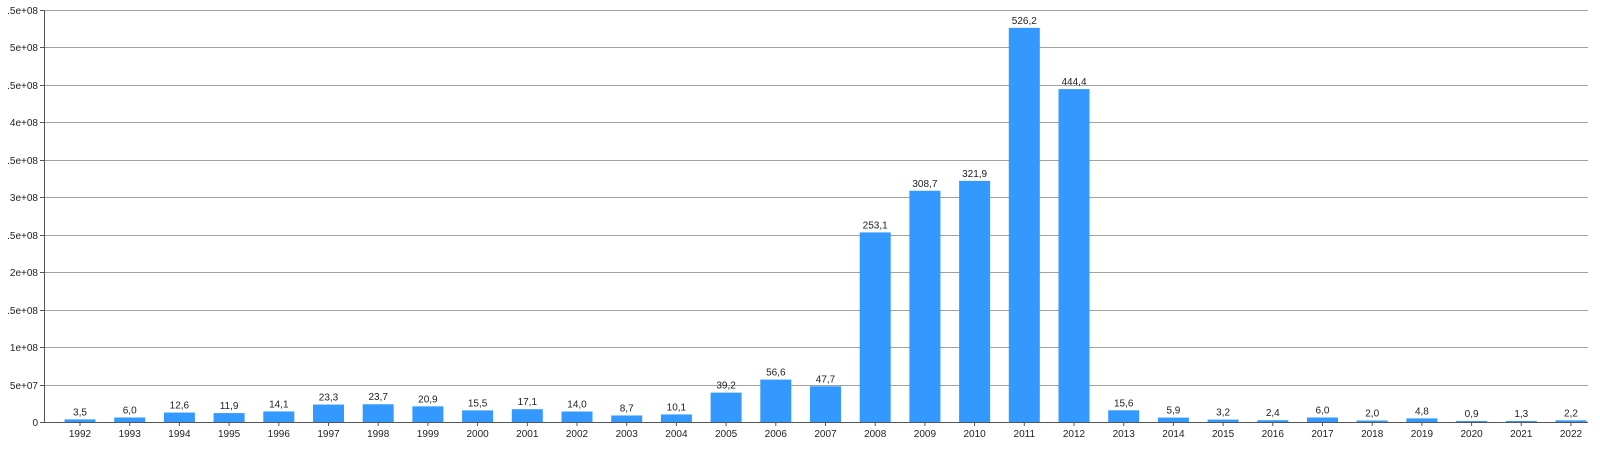  Describe the element at coordinates (528, 402) in the screenshot. I see `data-label: 17,1` at that location.